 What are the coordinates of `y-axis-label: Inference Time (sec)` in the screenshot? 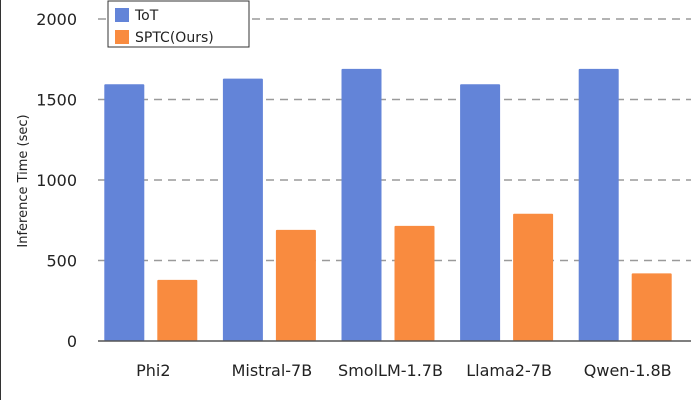 It's located at (23, 180).